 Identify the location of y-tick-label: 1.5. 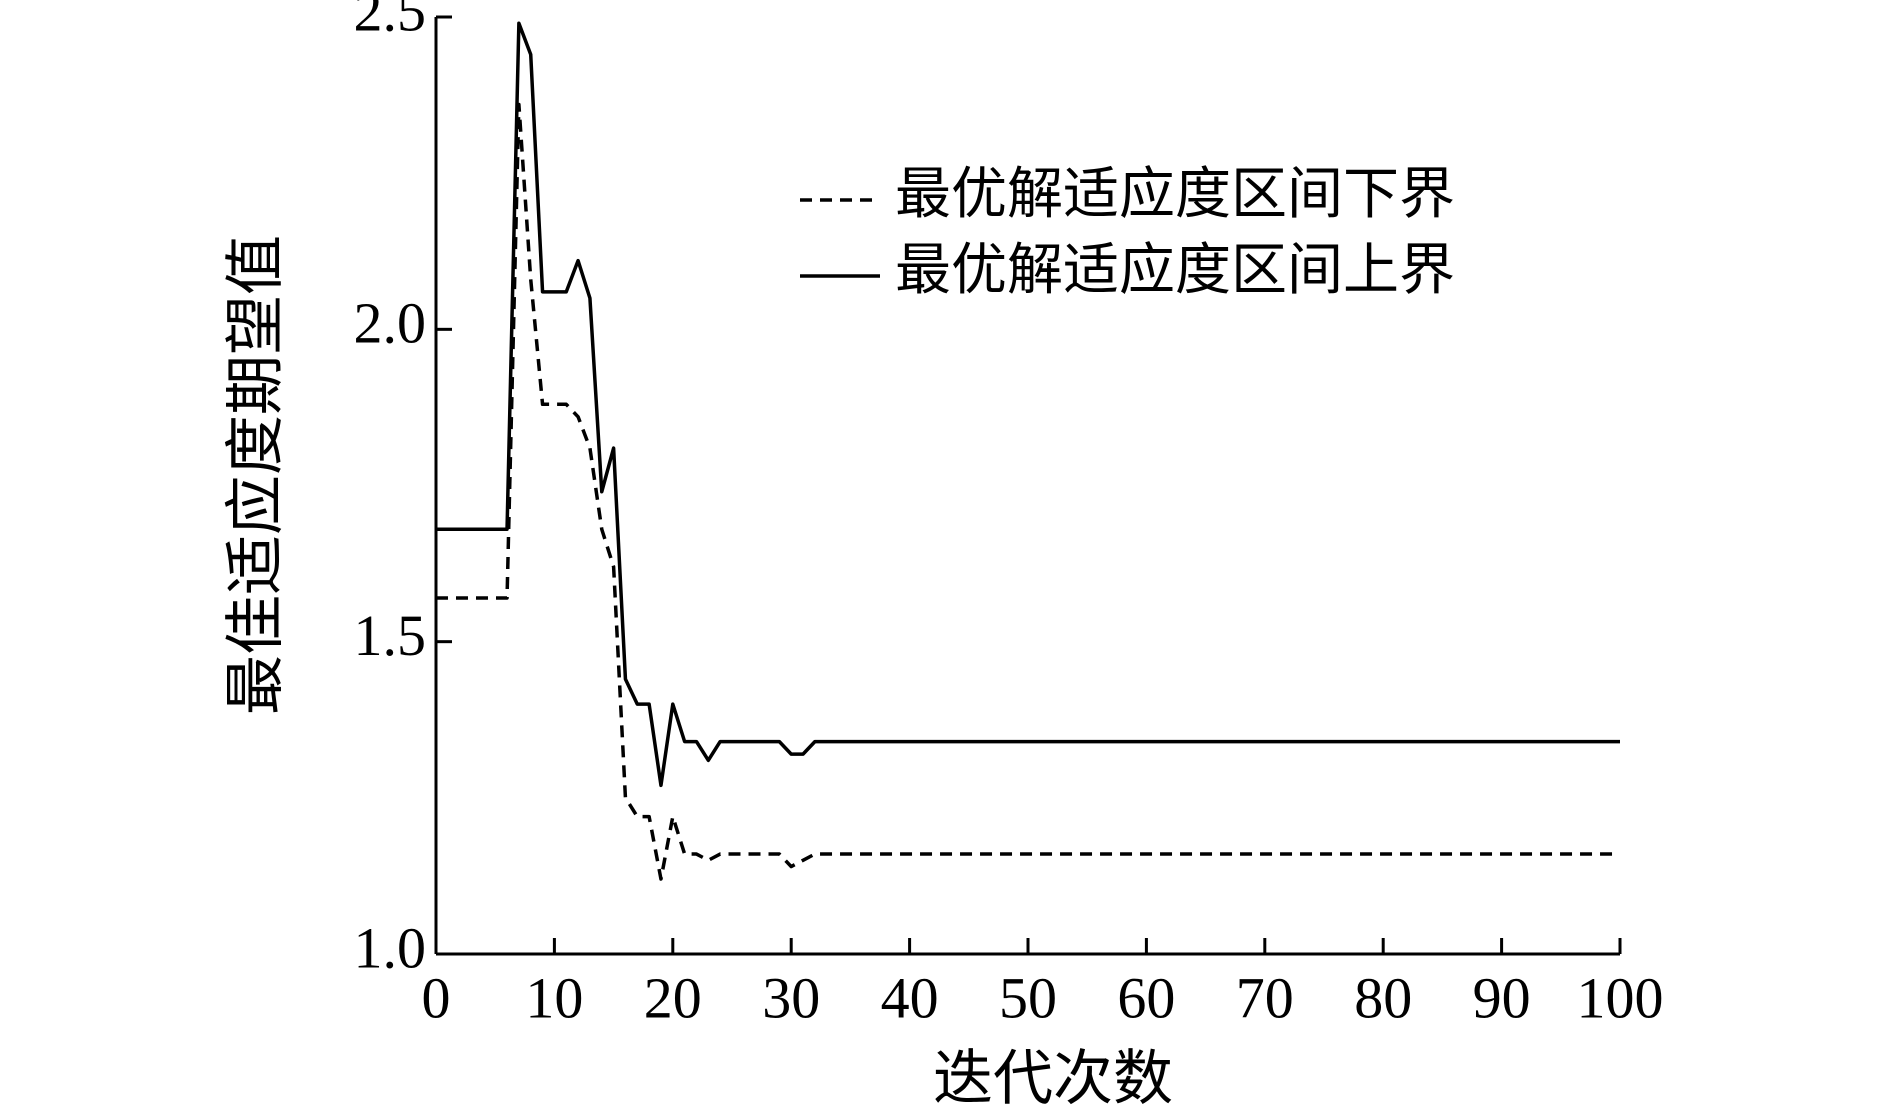
(390, 635).